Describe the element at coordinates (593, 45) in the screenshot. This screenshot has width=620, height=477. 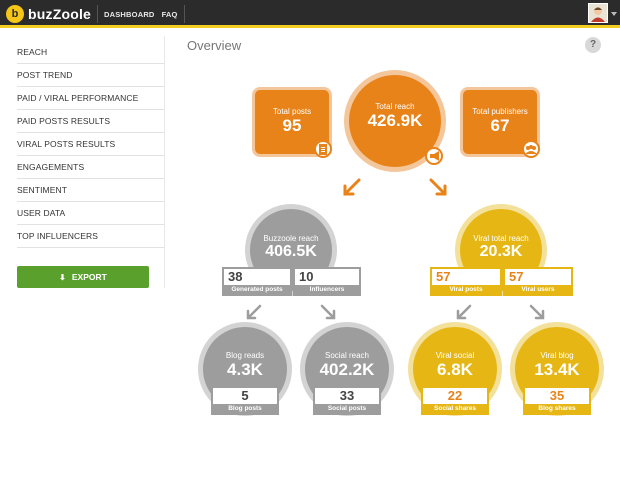
I see `help-icon: ?` at that location.